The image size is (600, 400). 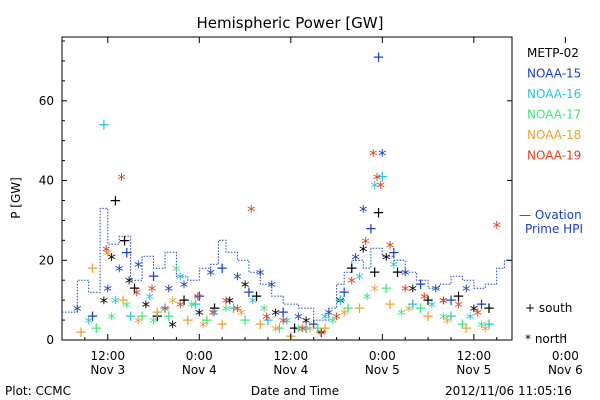 I want to click on data-point-noaa-18-22: *, so click(x=447, y=324).